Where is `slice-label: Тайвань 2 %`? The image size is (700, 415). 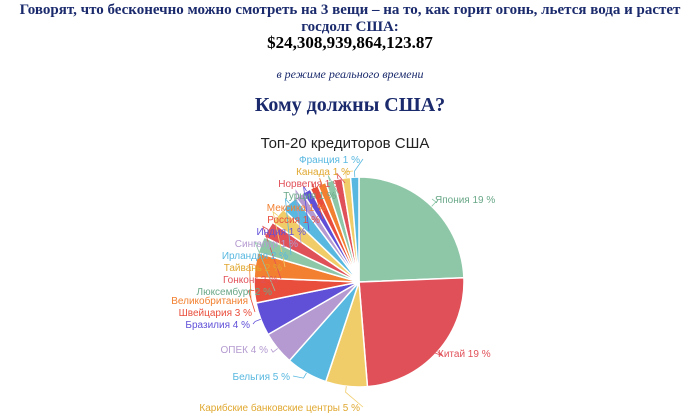 slice-label: Тайвань 2 % is located at coordinates (253, 268).